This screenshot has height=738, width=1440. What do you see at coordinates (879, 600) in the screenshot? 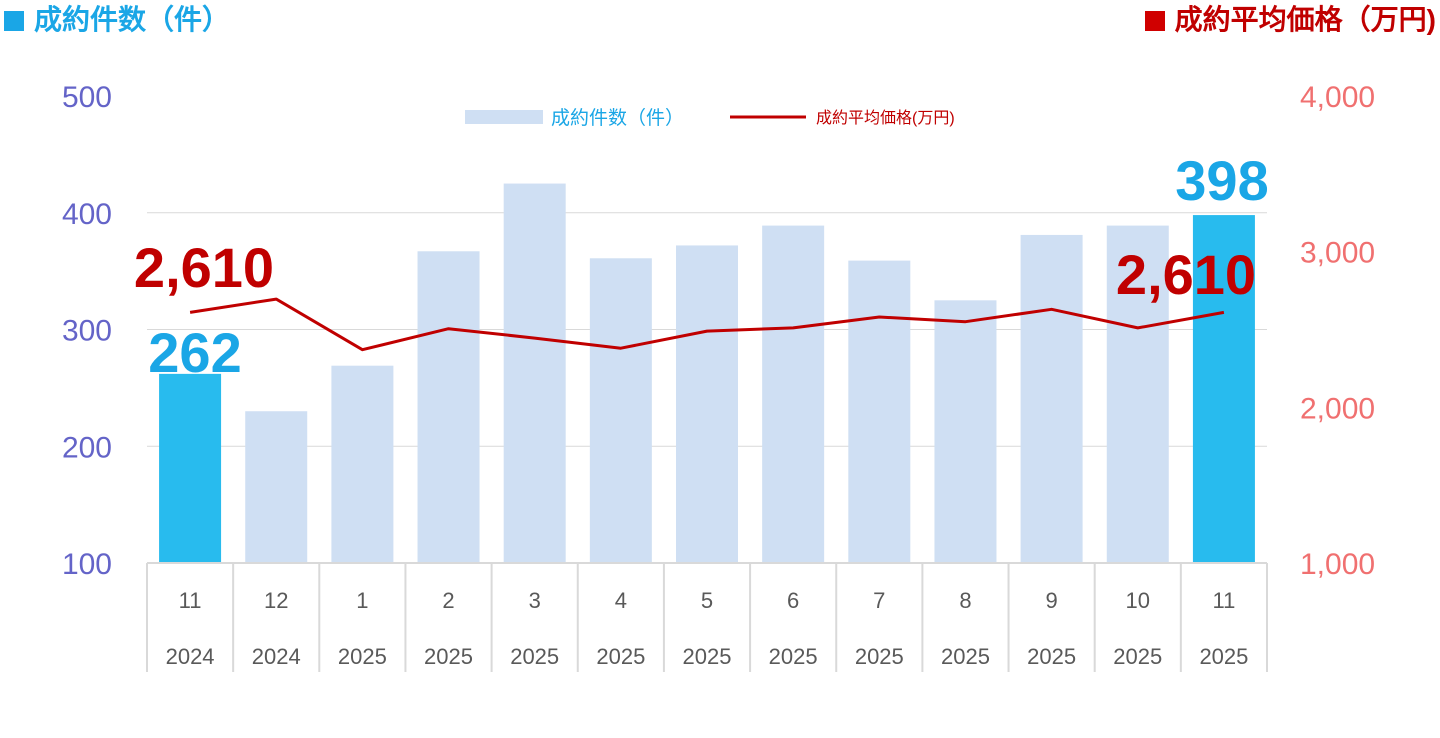
I see `x-tick-month: 7` at bounding box center [879, 600].